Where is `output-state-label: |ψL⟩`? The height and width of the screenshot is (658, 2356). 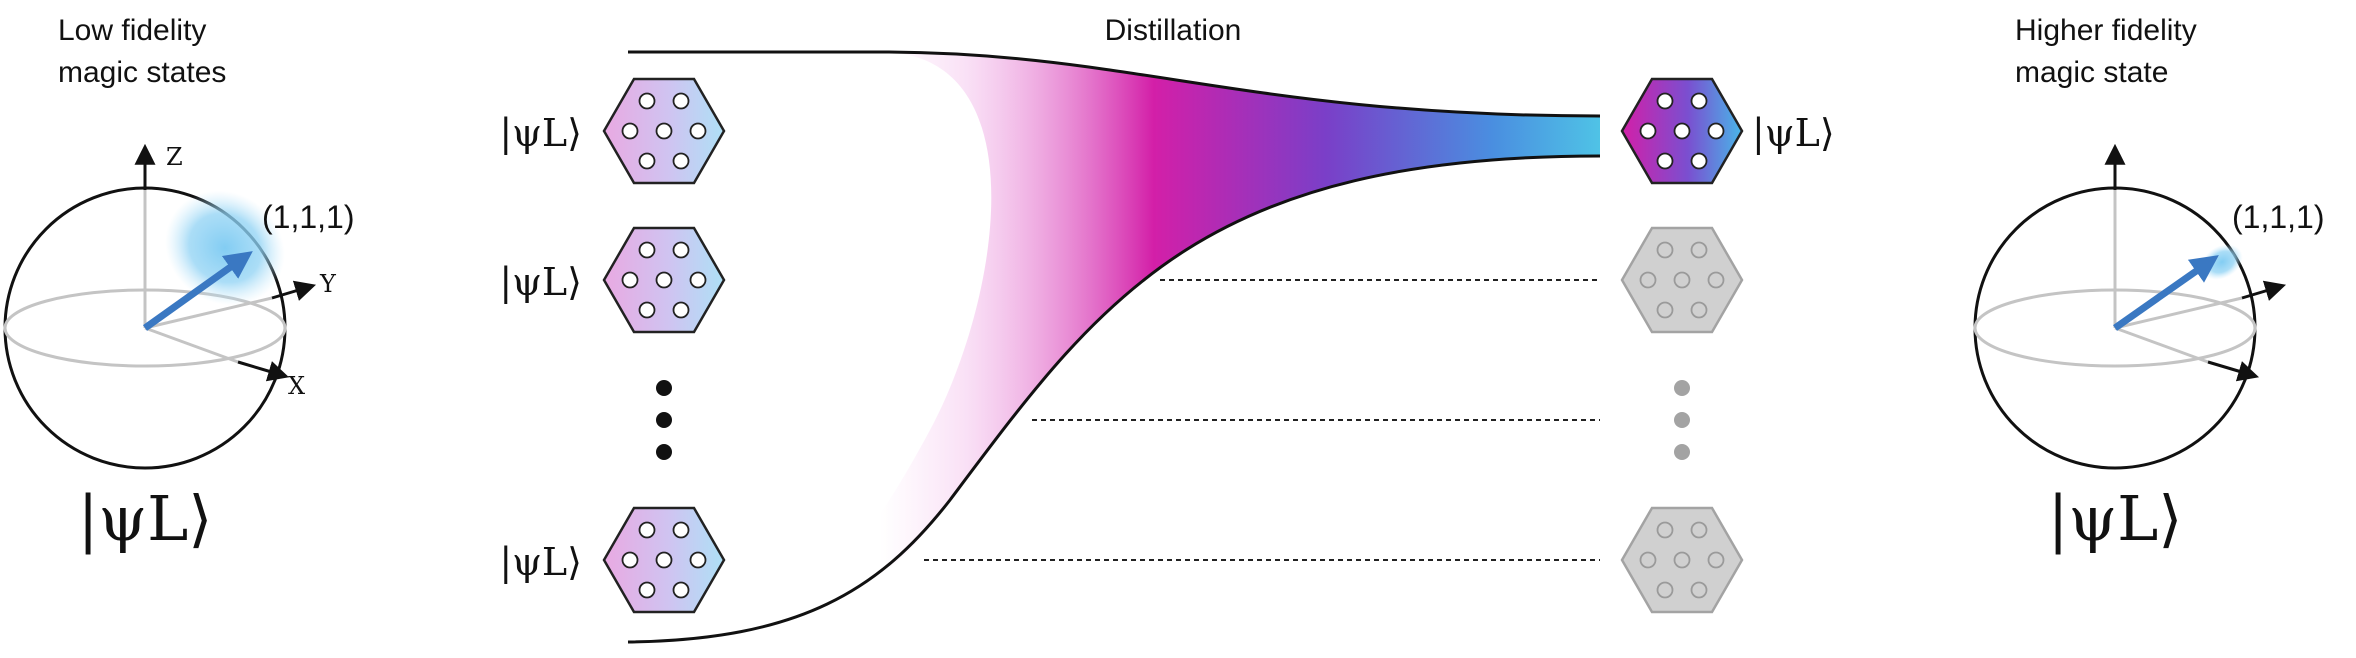 output-state-label: |ψL⟩ is located at coordinates (1793, 133).